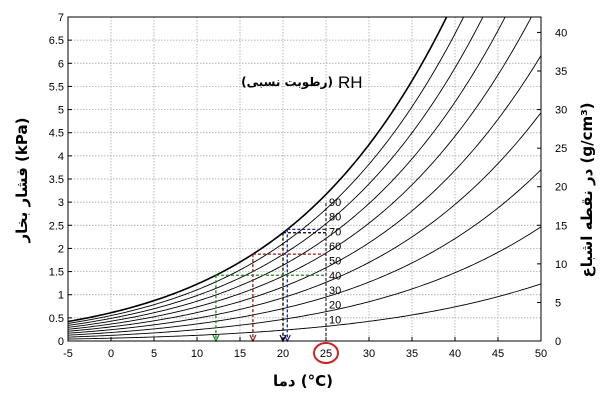 This screenshot has width=611, height=394. Describe the element at coordinates (335, 306) in the screenshot. I see `rh-label-20: 20` at that location.